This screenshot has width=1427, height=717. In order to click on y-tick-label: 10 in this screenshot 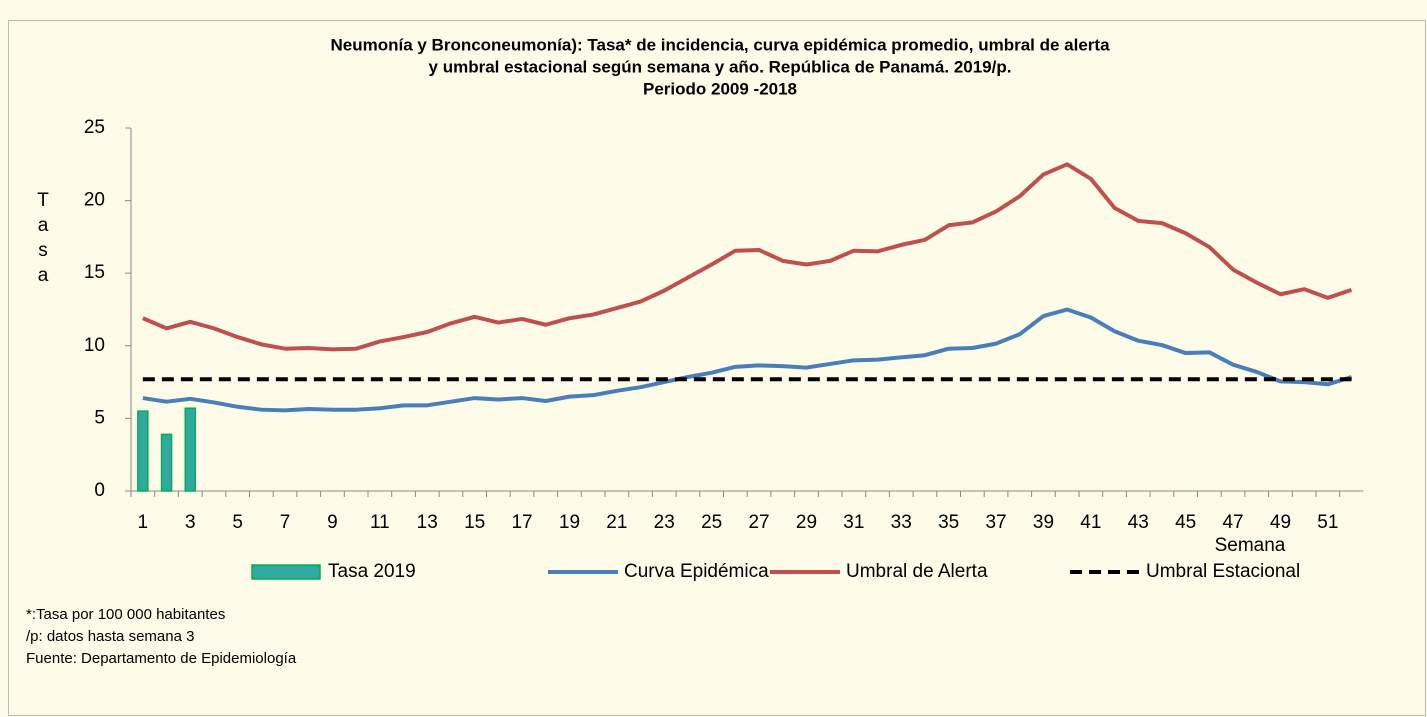, I will do `click(94, 345)`.